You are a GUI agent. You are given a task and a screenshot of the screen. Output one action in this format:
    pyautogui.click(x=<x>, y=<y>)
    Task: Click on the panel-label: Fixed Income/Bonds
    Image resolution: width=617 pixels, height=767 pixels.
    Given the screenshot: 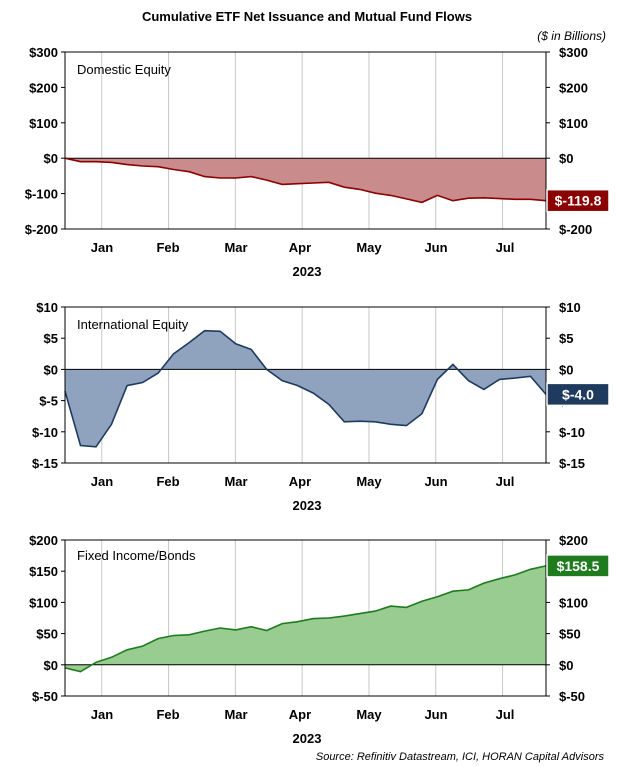 What is the action you would take?
    pyautogui.click(x=136, y=555)
    